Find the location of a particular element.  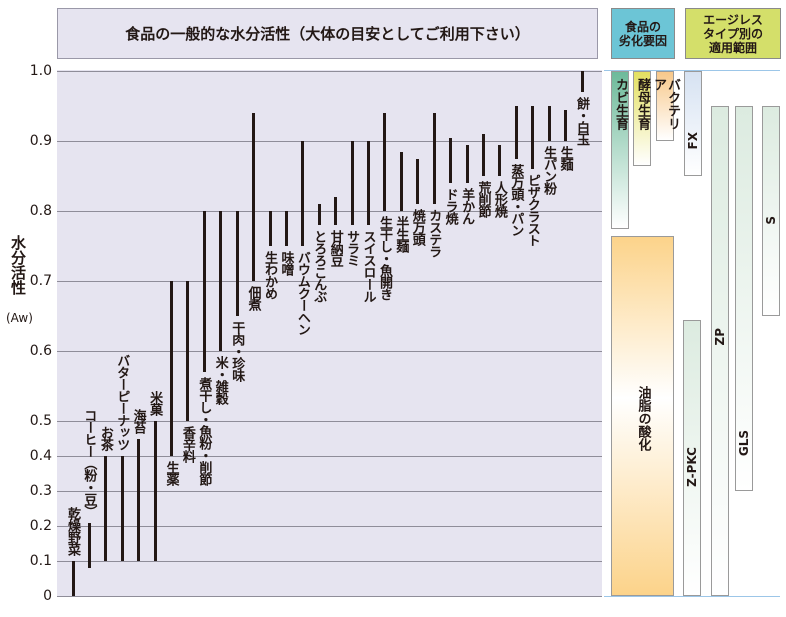

range-bottom-line is located at coordinates (692, 596).